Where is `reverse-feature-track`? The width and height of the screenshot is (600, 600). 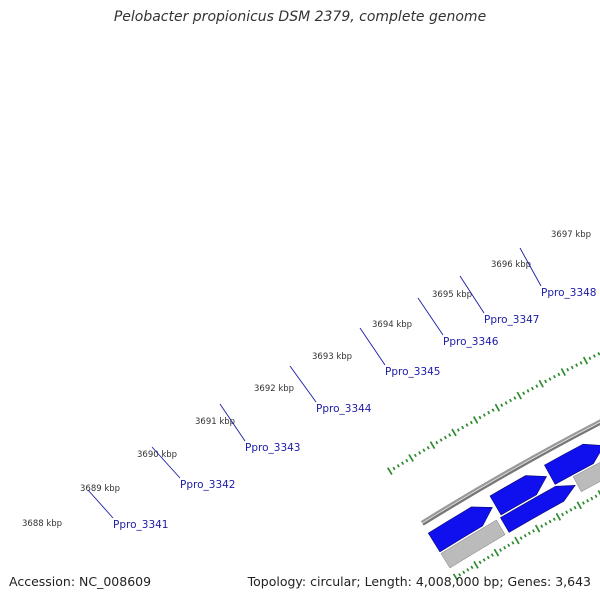 reverse-feature-track is located at coordinates (520, 515).